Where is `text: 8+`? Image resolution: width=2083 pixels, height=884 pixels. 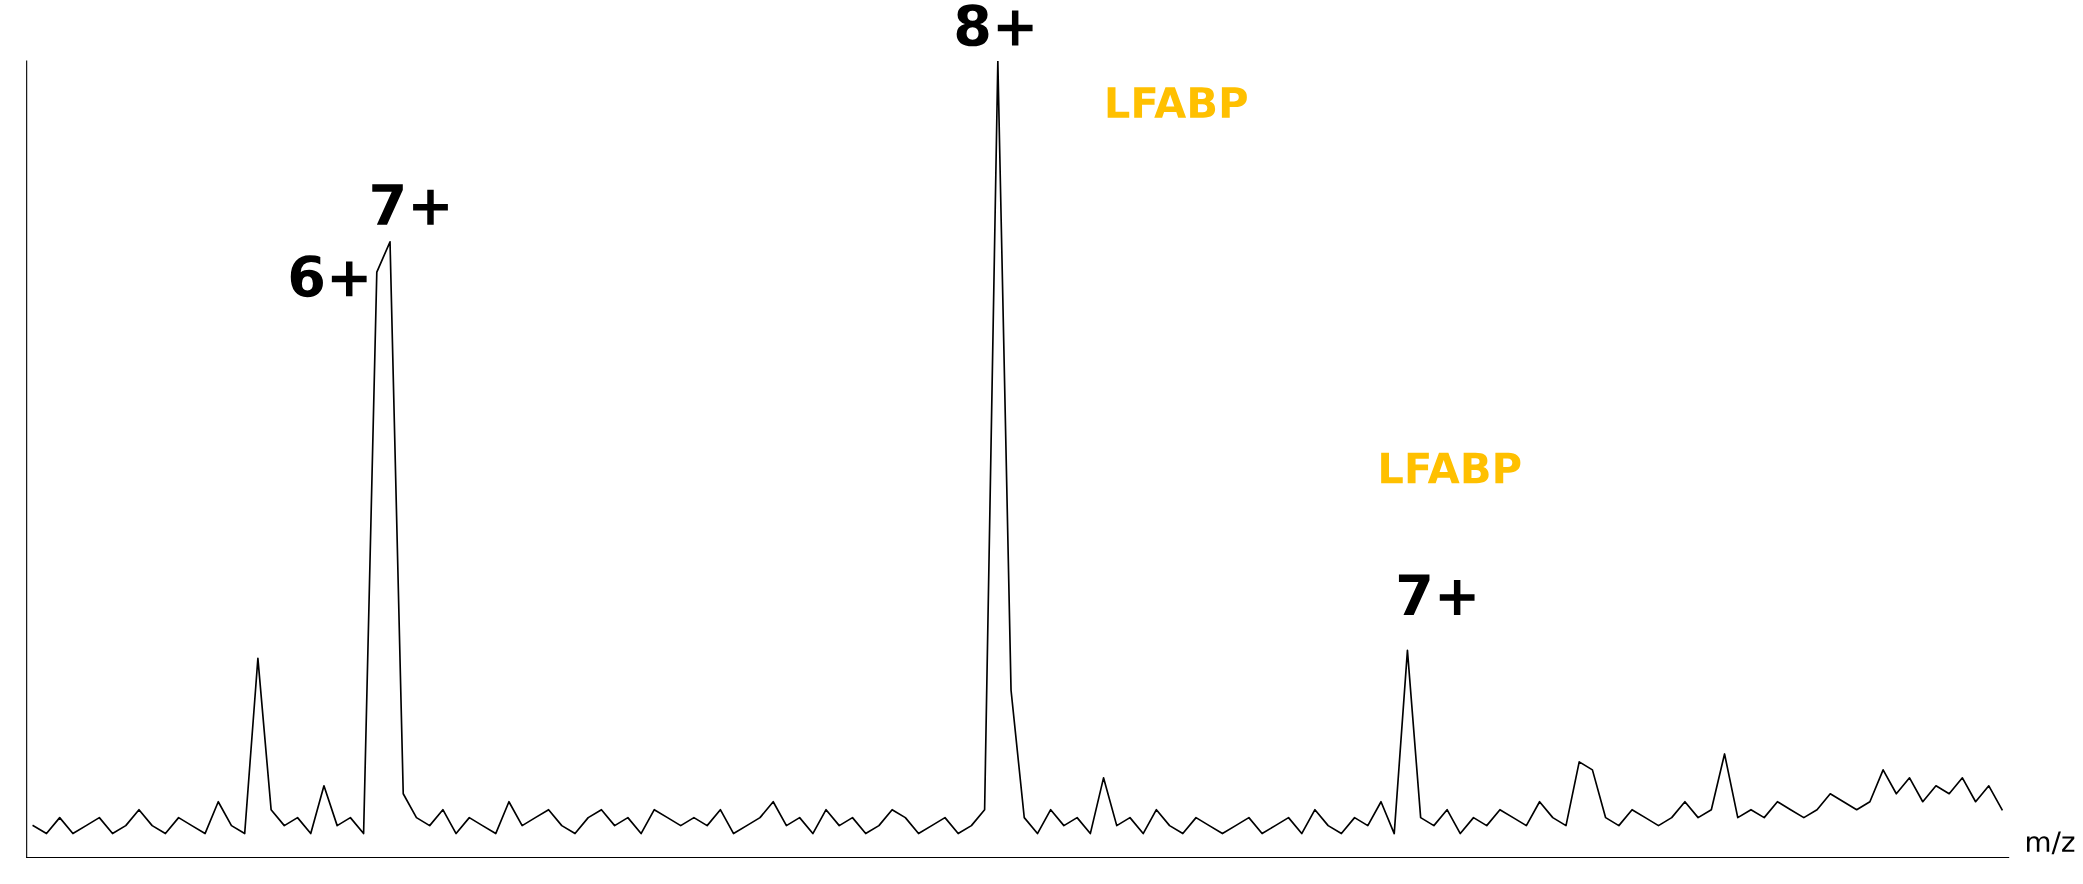
text: 8+ is located at coordinates (994, 25).